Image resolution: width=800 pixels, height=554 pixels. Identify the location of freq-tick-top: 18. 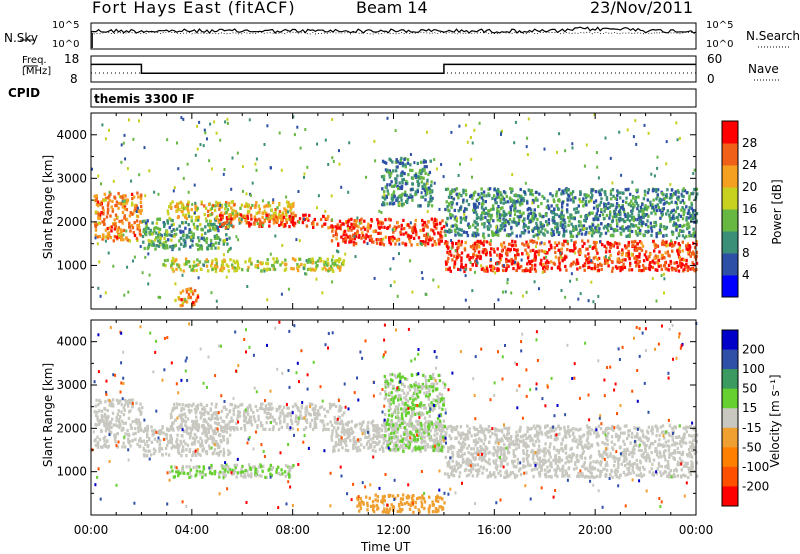
(72, 59).